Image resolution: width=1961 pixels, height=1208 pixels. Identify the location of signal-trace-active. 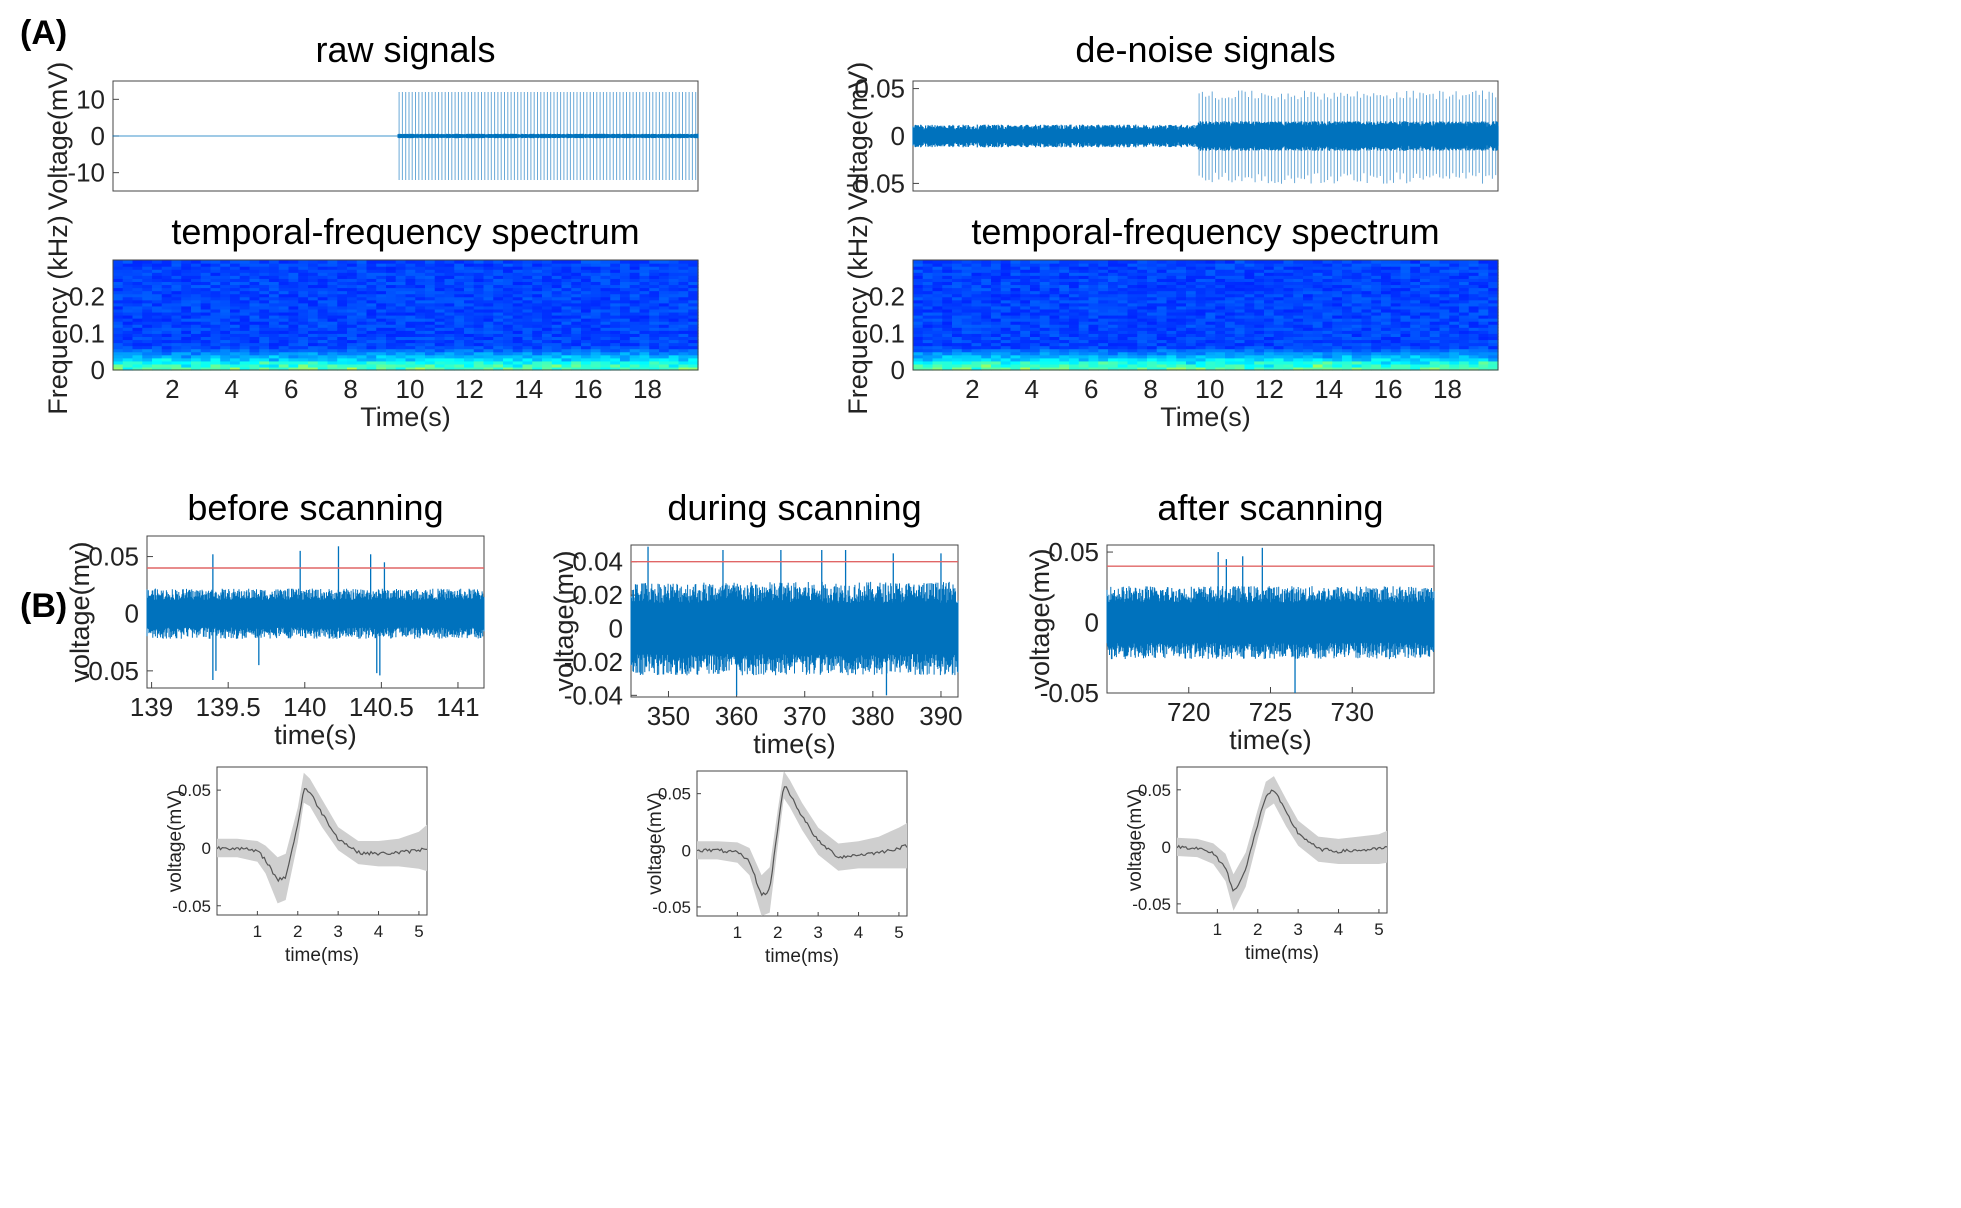
(1348, 136).